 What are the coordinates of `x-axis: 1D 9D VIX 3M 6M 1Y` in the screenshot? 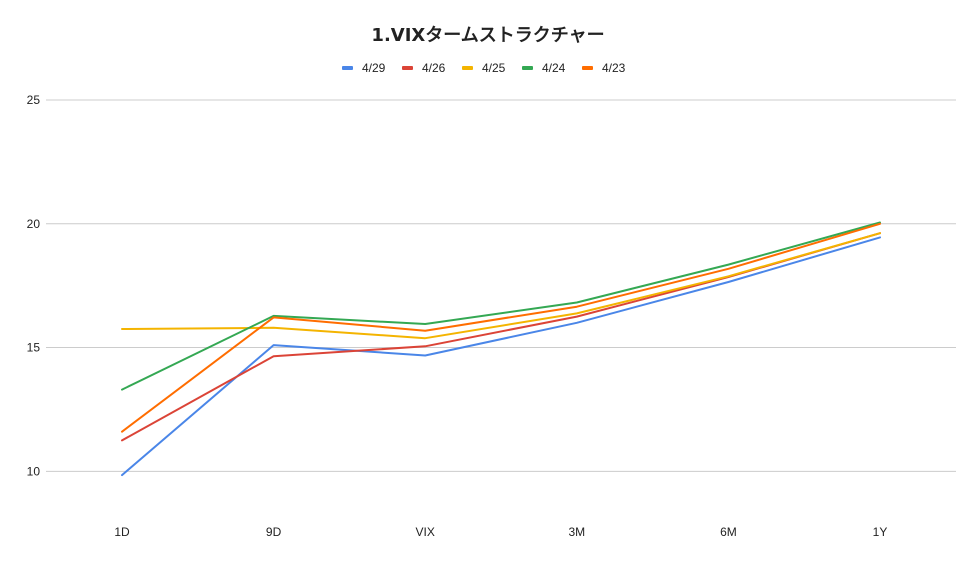 It's located at (500, 532).